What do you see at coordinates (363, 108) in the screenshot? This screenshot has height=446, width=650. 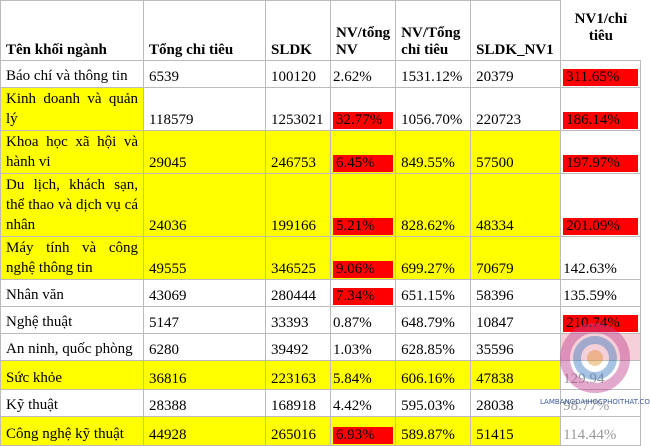 I see `table-cell: 32.77%` at bounding box center [363, 108].